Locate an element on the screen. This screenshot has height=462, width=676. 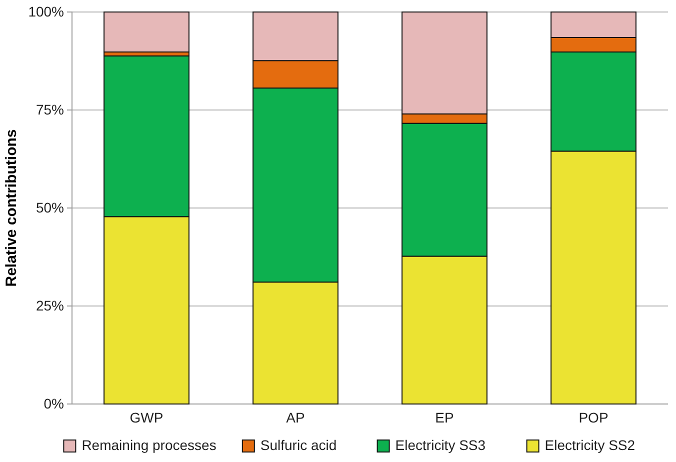
x-tick-label: POP is located at coordinates (593, 417).